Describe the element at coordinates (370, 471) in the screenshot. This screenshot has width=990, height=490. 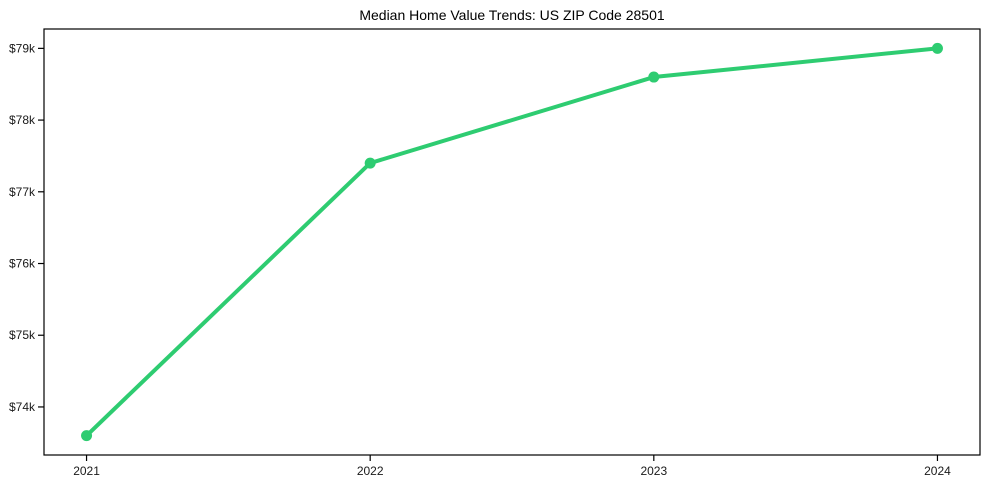
I see `x-tick-label: 2022` at that location.